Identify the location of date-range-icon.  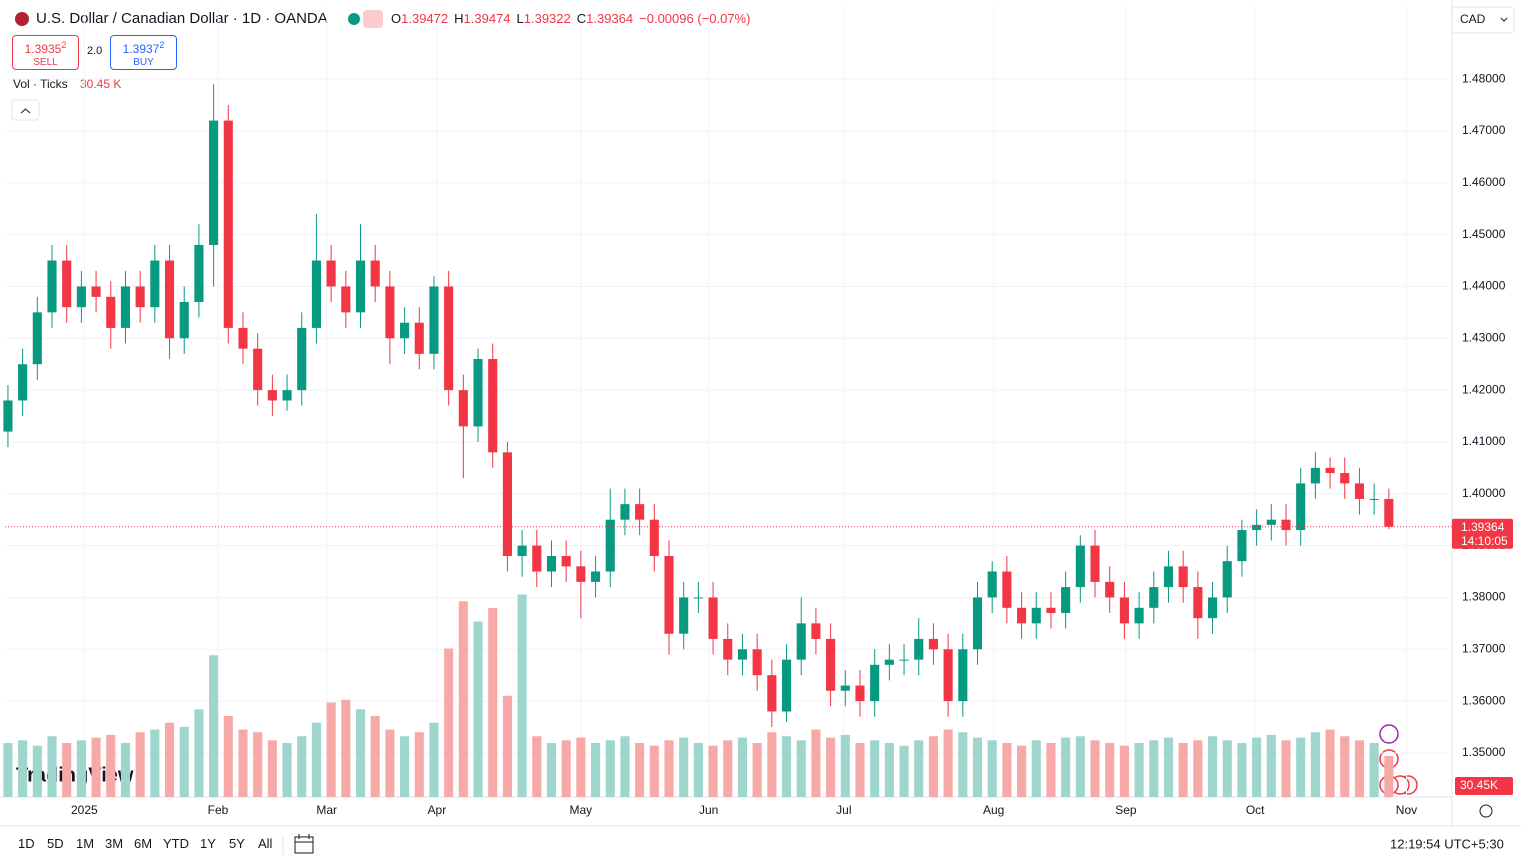
(304, 844).